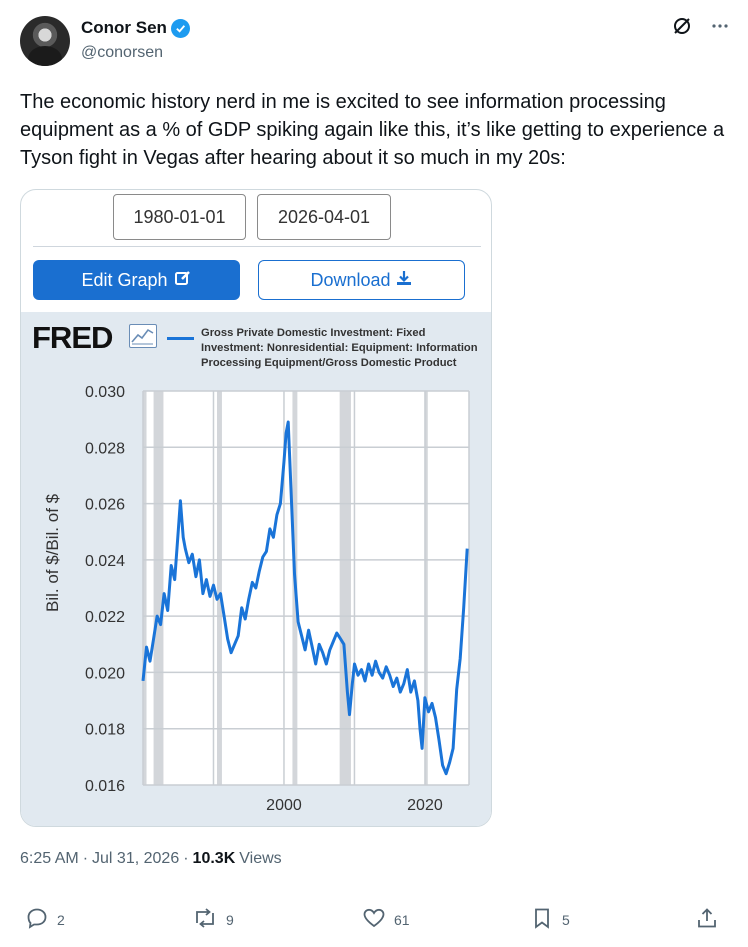 The image size is (748, 947). I want to click on download-button: Download, so click(361, 280).